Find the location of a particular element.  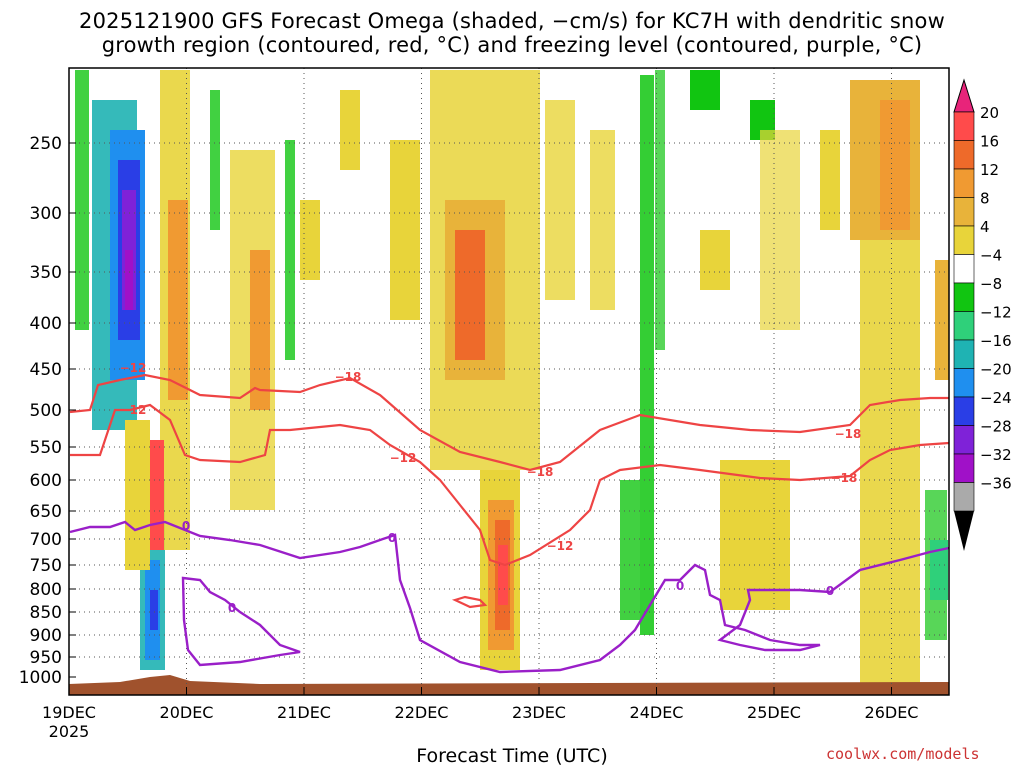

colorbar: 20 16 12 8 4 −4 −8 −12 −16 −20 −24 −28 −32 −36 is located at coordinates (982, 314).